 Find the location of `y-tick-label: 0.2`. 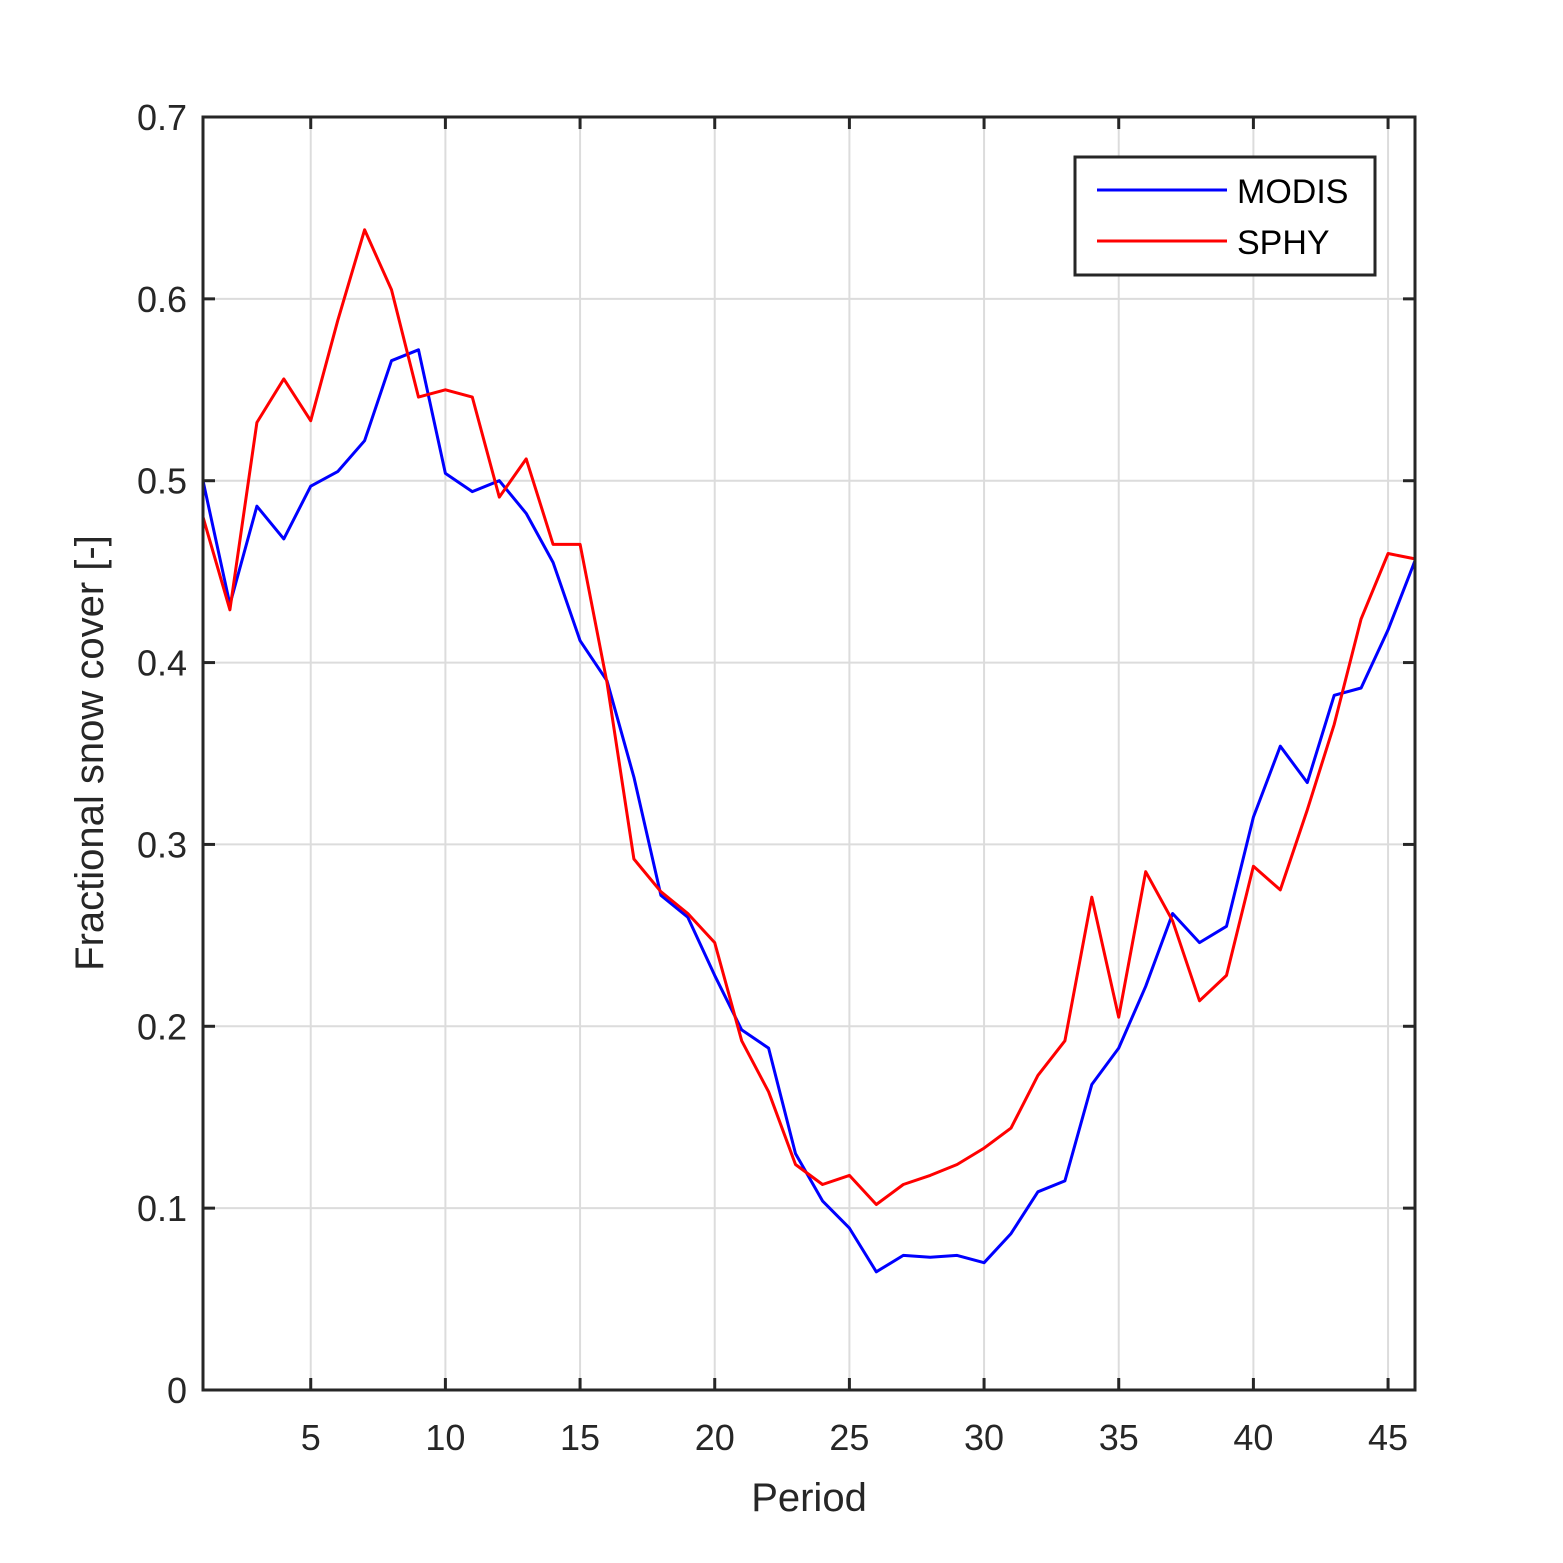

y-tick-label: 0.2 is located at coordinates (162, 1026).